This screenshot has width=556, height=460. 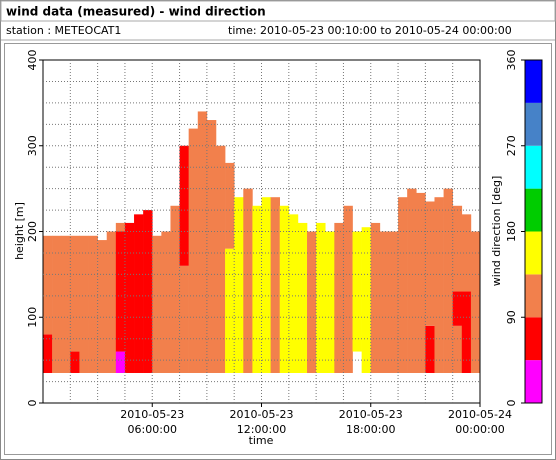 What do you see at coordinates (511, 231) in the screenshot?
I see `colorbar-tick-label: 180` at bounding box center [511, 231].